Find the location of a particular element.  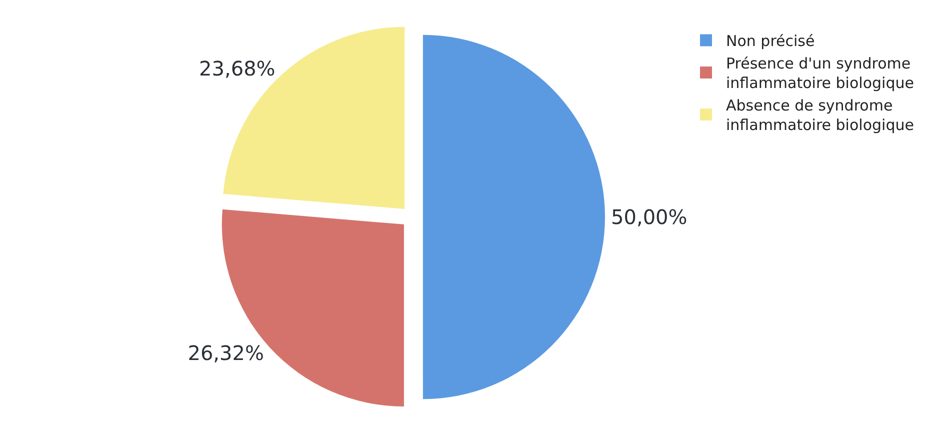

data-label: 23,68% is located at coordinates (237, 68).